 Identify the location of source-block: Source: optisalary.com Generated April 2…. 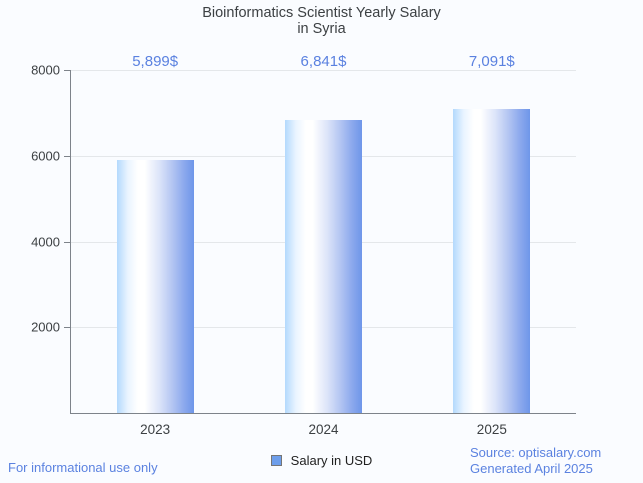
(535, 461).